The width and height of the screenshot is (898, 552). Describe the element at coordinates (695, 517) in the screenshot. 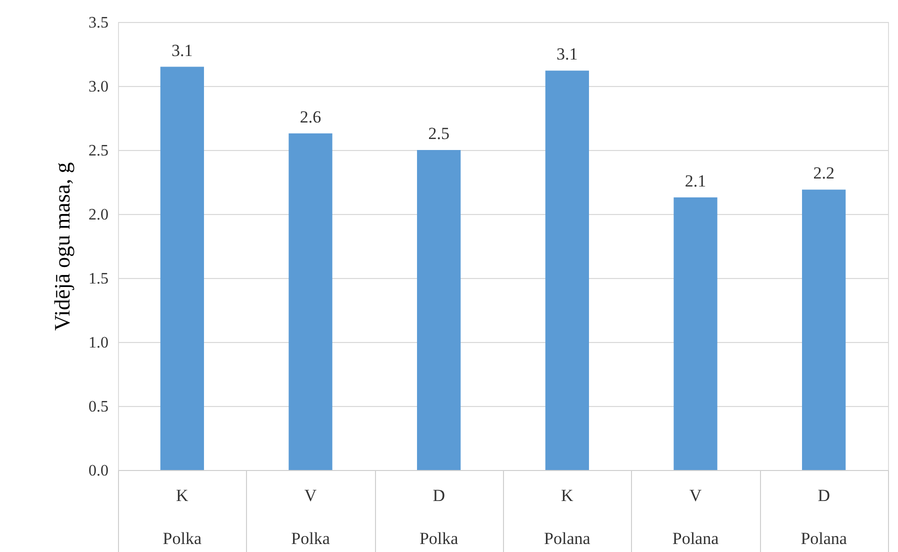

I see `category-label: V Polana` at that location.